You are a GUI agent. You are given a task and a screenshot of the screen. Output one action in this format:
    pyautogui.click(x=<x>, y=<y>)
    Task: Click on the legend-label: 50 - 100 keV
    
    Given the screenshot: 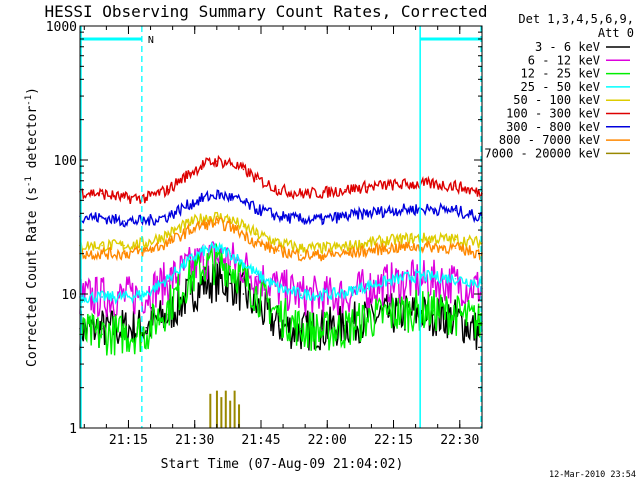 What is the action you would take?
    pyautogui.click(x=556, y=100)
    